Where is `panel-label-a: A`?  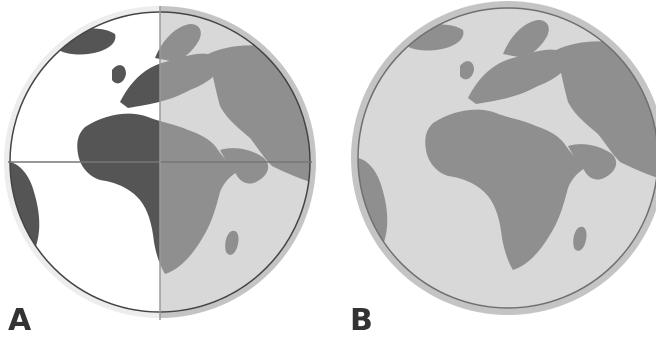 panel-label-a: A is located at coordinates (20, 320).